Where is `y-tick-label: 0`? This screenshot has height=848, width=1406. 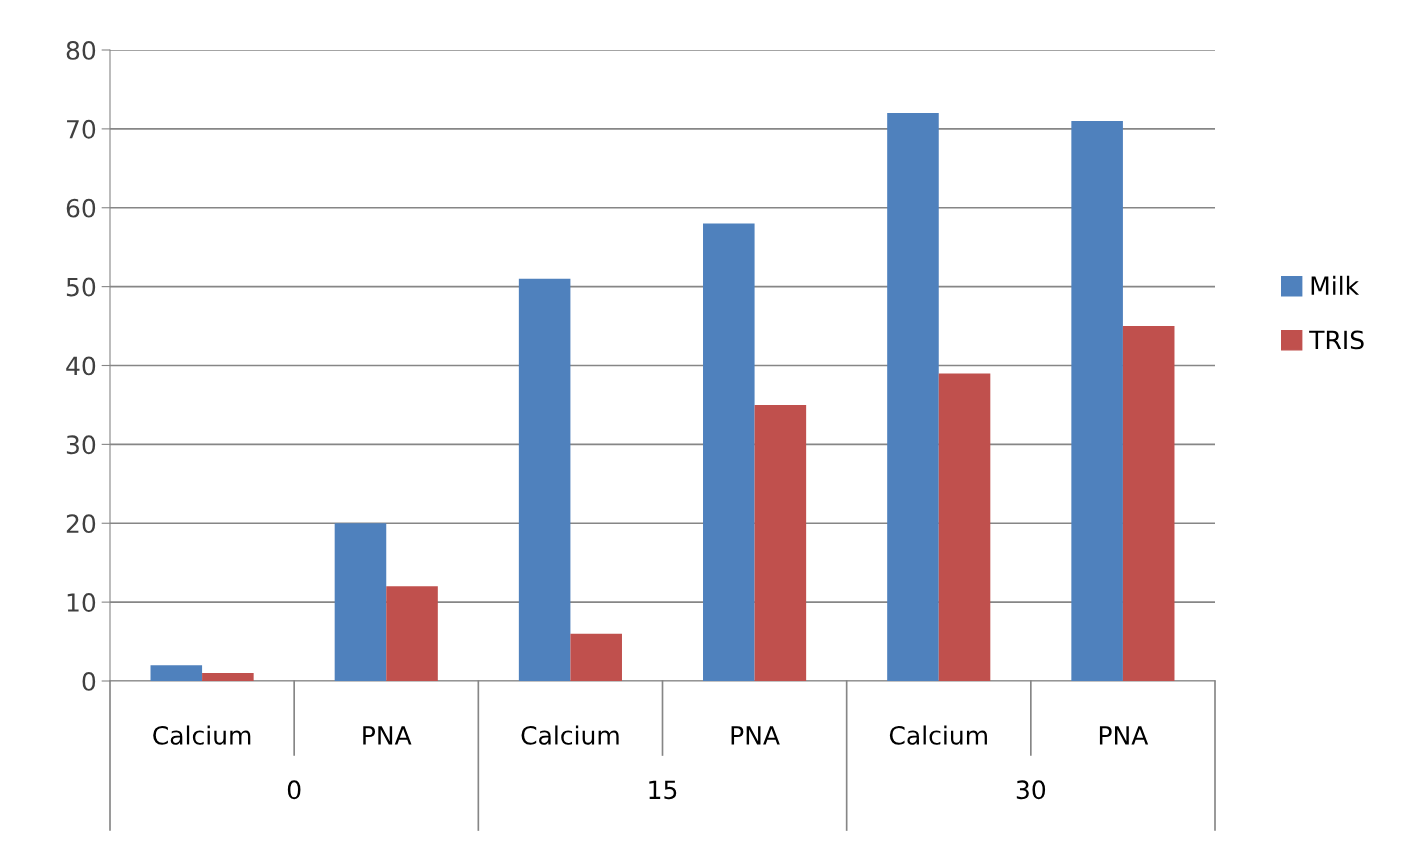
y-tick-label: 0 is located at coordinates (89, 681).